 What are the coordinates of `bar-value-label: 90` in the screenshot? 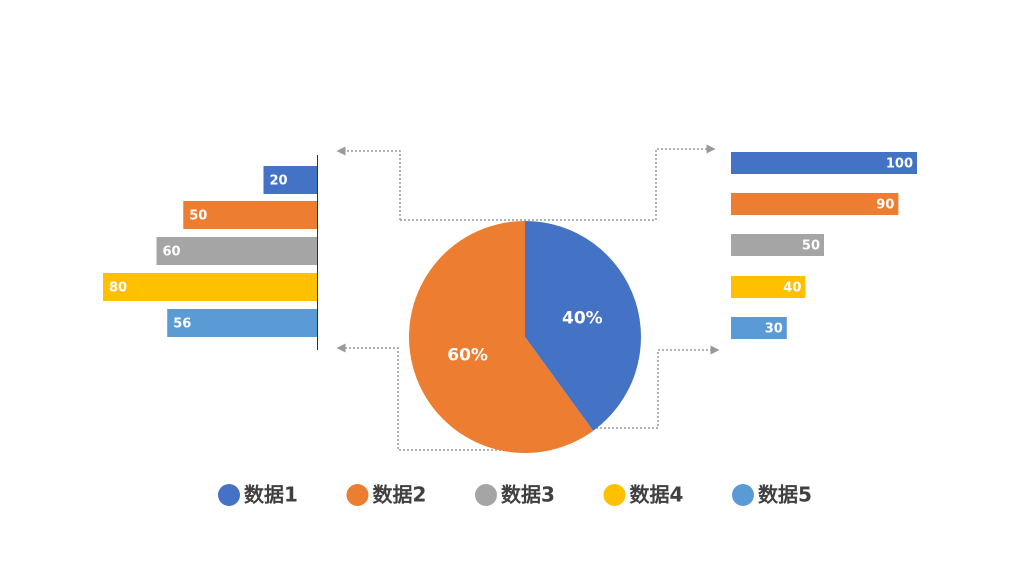 It's located at (885, 205).